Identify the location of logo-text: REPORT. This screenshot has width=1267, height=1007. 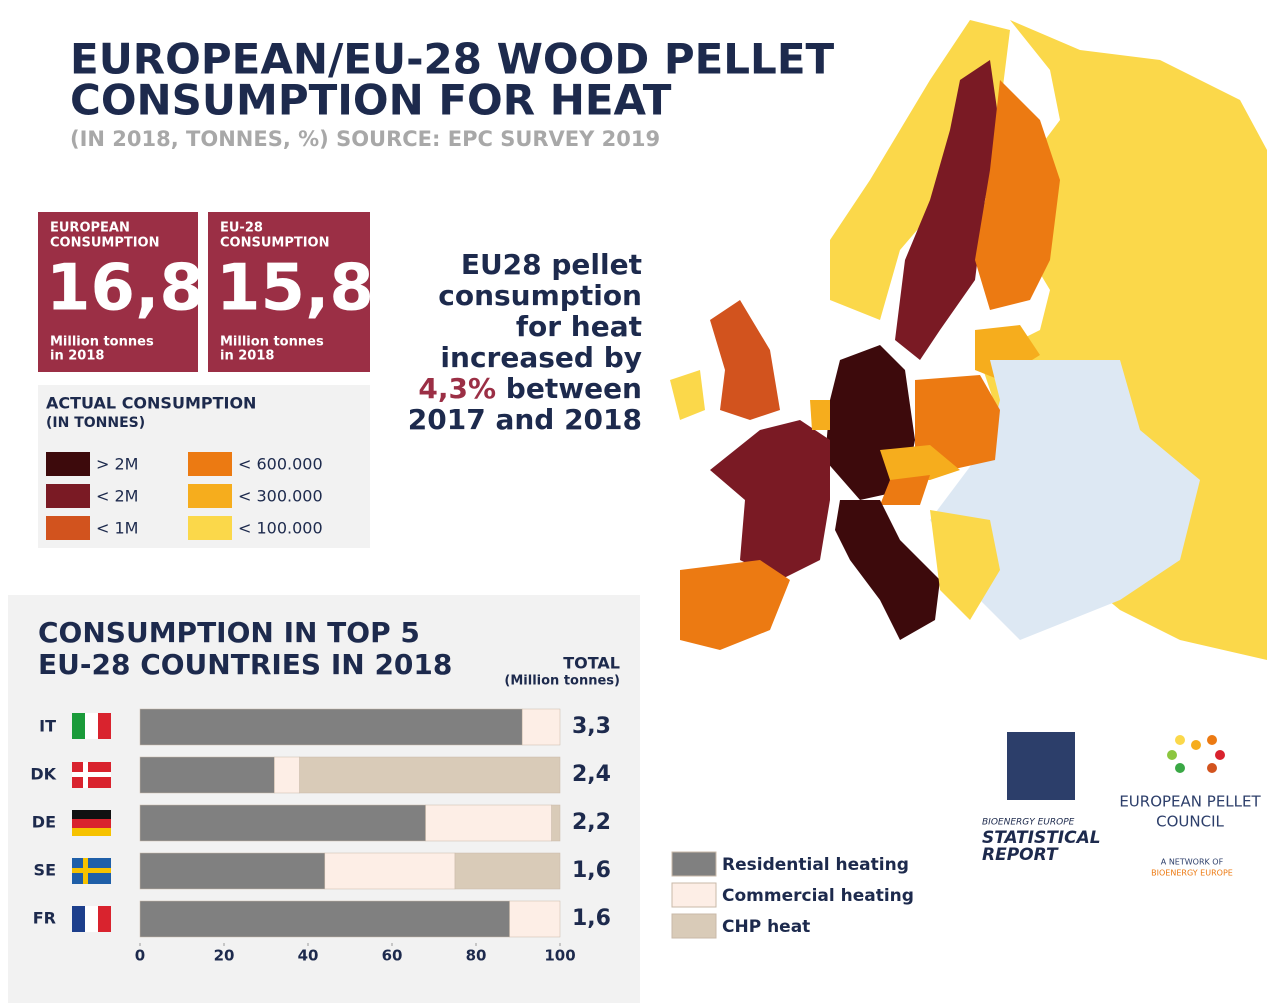
(1020, 855).